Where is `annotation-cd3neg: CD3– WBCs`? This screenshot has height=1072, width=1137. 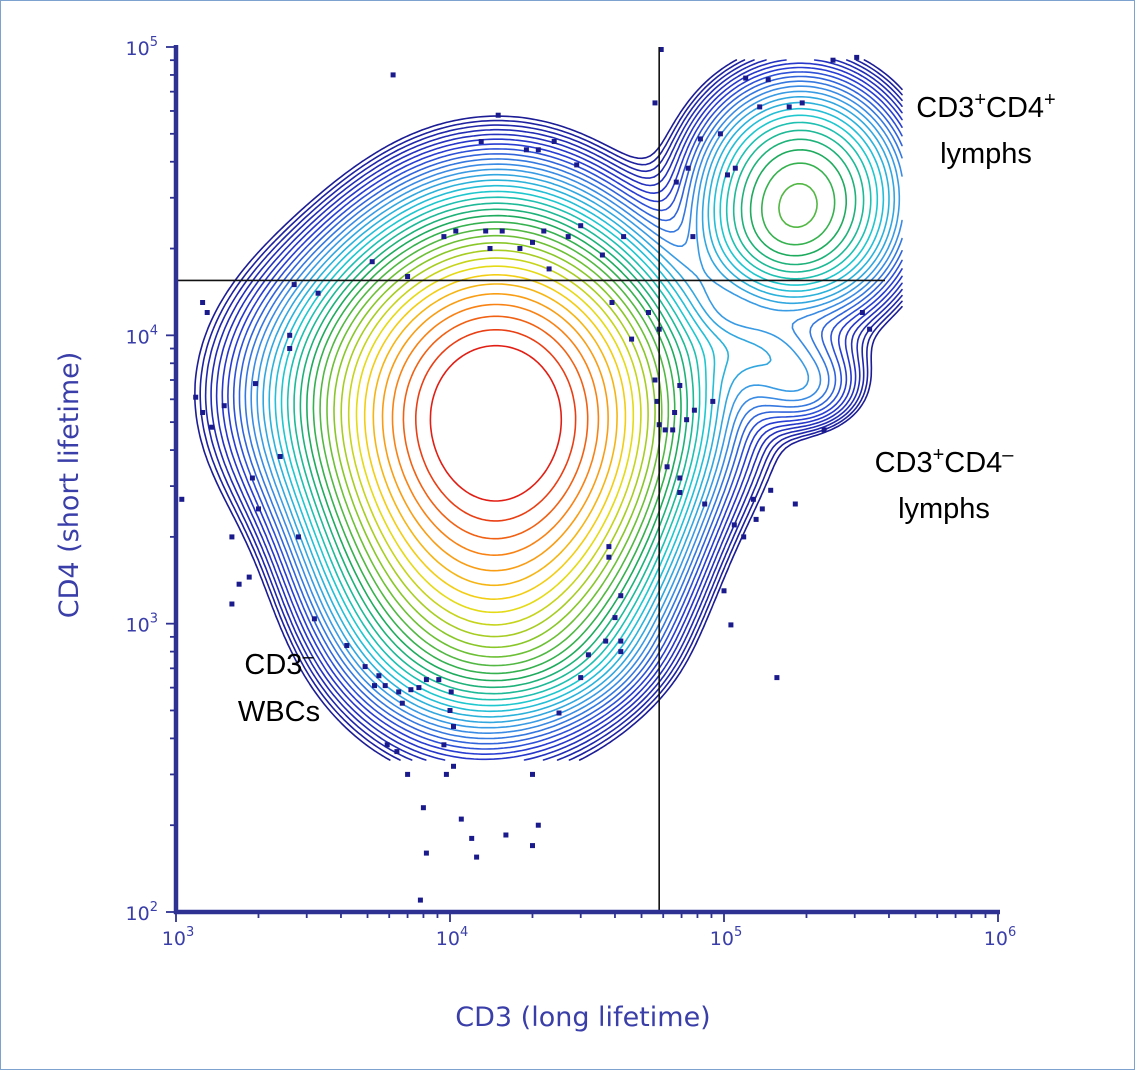
annotation-cd3neg: CD3– WBCs is located at coordinates (279, 687).